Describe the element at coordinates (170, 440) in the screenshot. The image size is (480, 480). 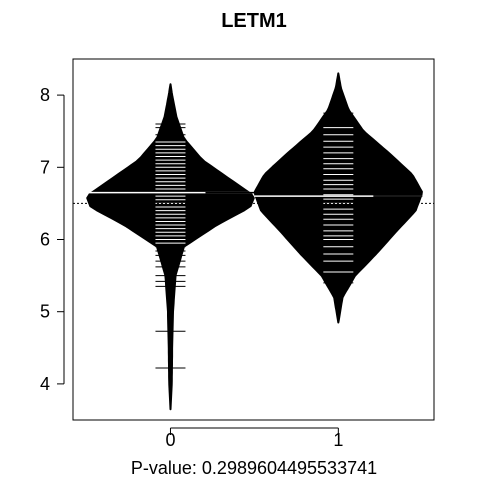
I see `x-tick-label: 0` at that location.